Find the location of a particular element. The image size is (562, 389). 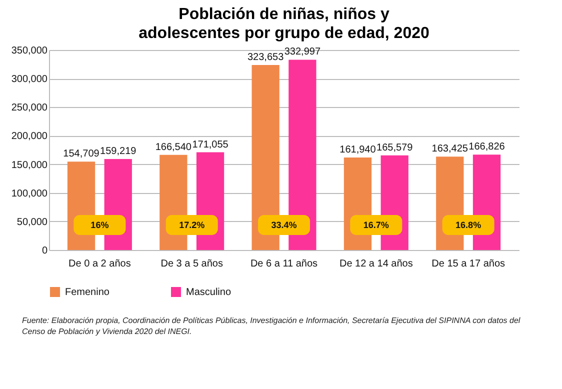

text: 171,055 is located at coordinates (210, 144).